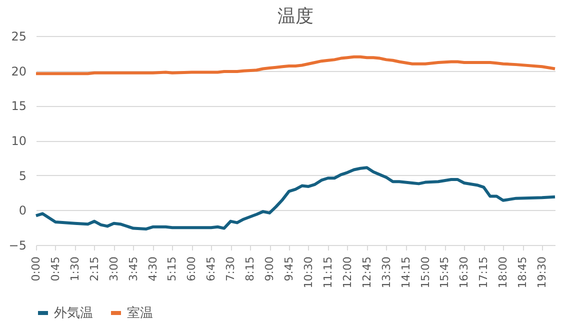 The image size is (569, 327). I want to click on y-tick-label: 0, so click(22, 211).